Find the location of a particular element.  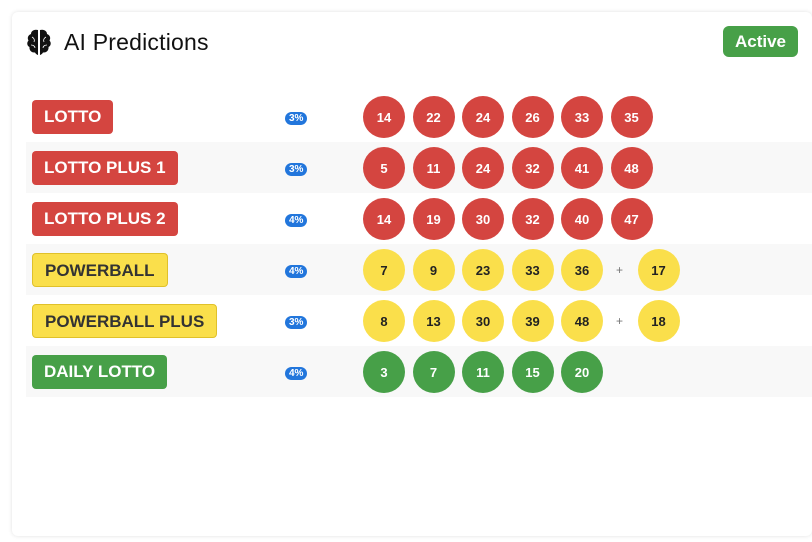

list-item: LOTTO 3% 14 22 24 26 33 35 is located at coordinates (419, 116).